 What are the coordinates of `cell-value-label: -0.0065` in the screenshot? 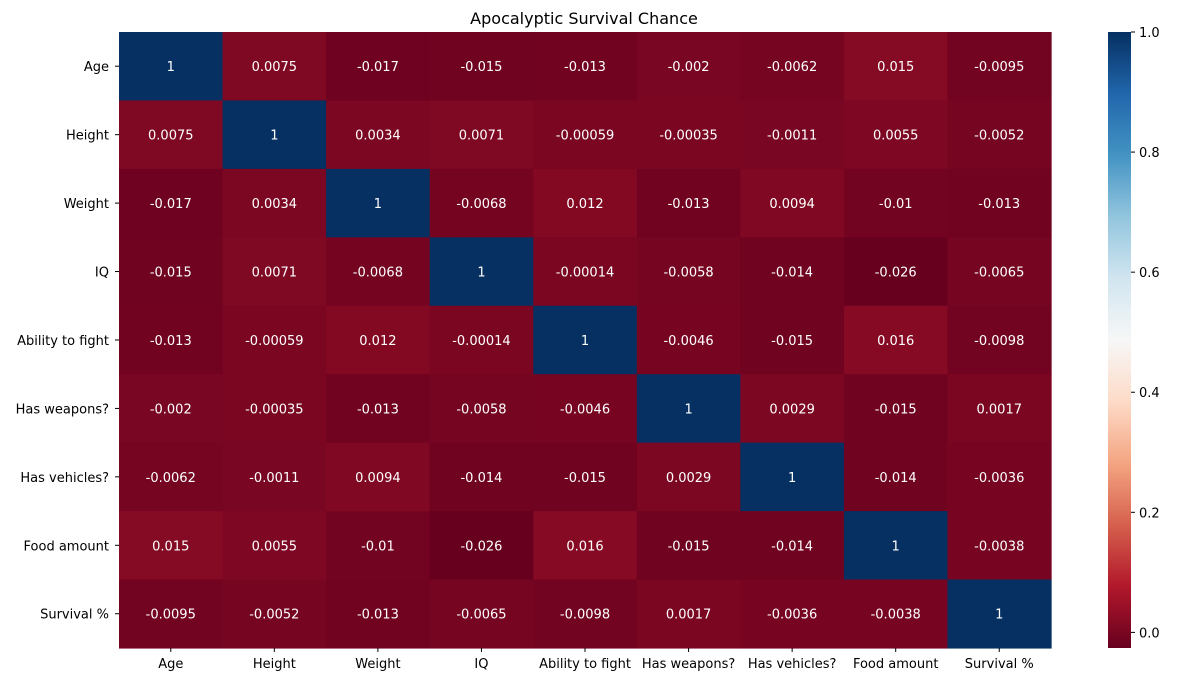 It's located at (481, 615).